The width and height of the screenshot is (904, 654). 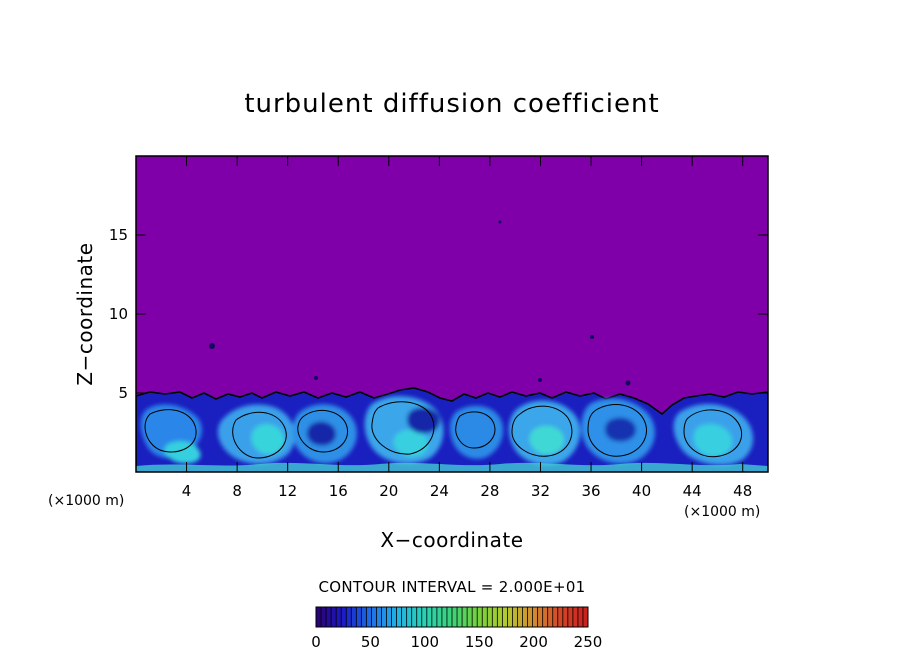 What do you see at coordinates (479, 642) in the screenshot?
I see `colorbar-tick-label: 150` at bounding box center [479, 642].